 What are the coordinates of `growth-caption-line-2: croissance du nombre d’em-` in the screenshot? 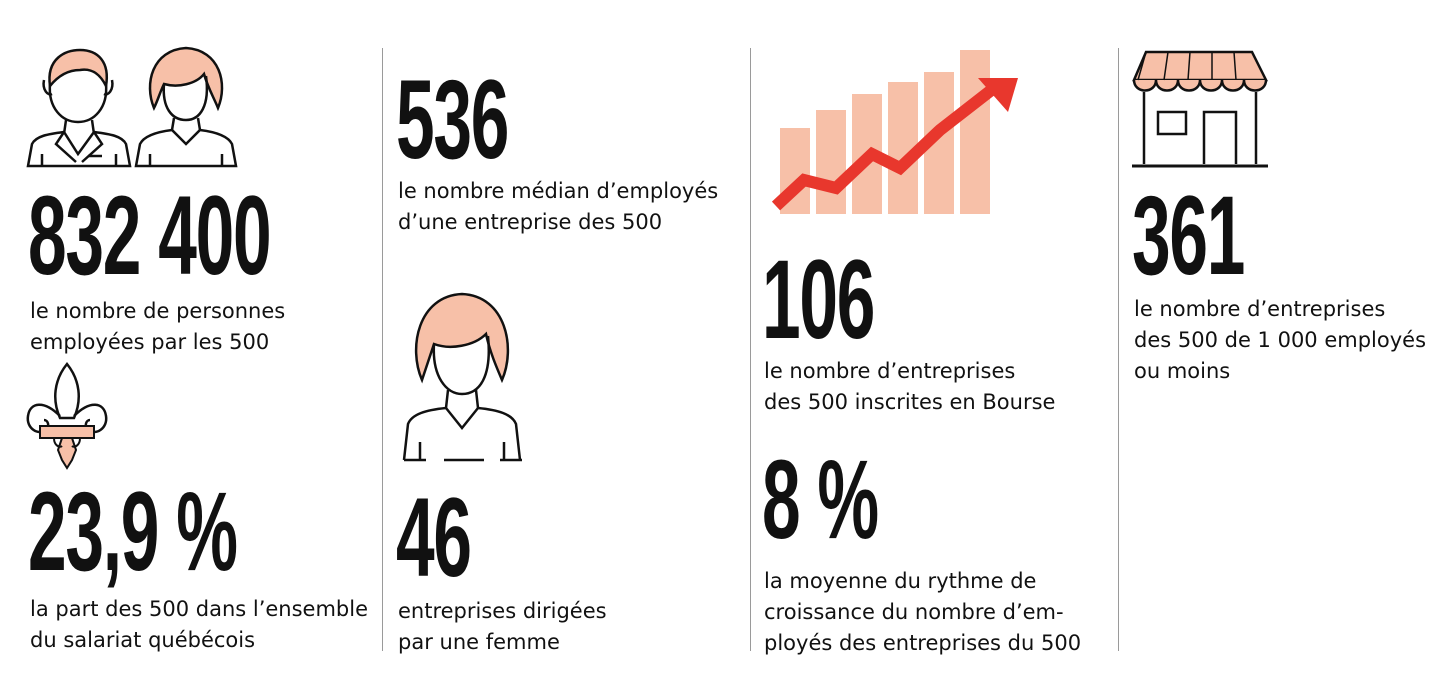 It's located at (914, 612).